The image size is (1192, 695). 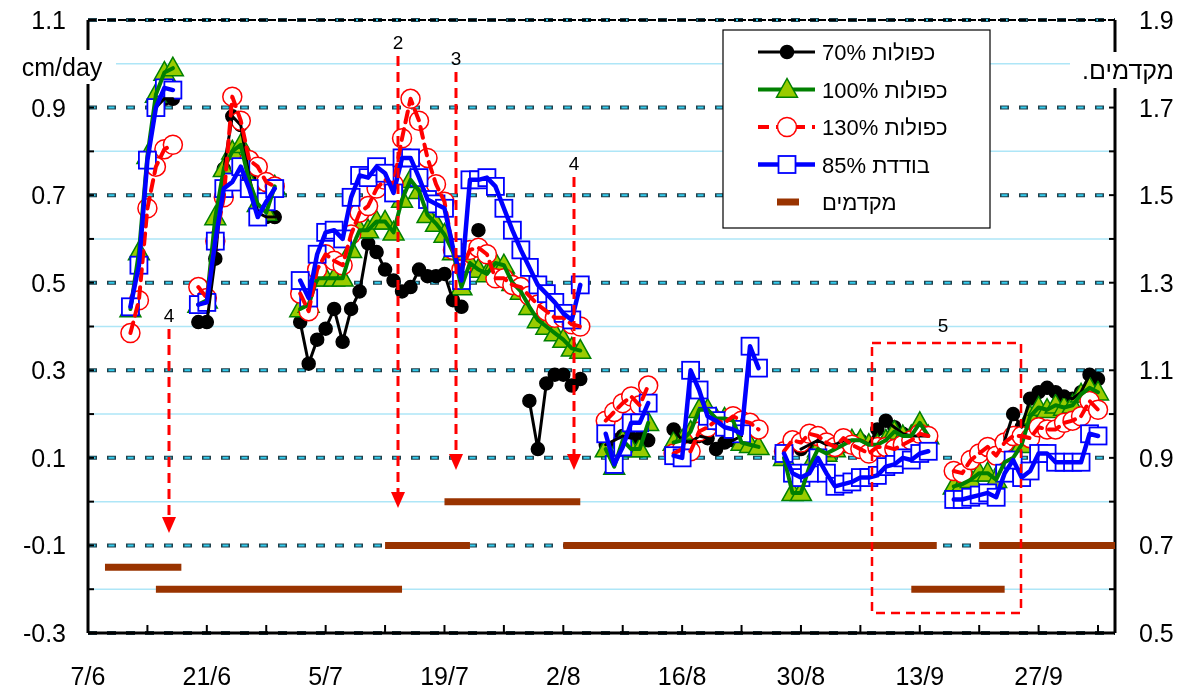 I want to click on y-tick-label: 1.1, so click(x=48, y=20).